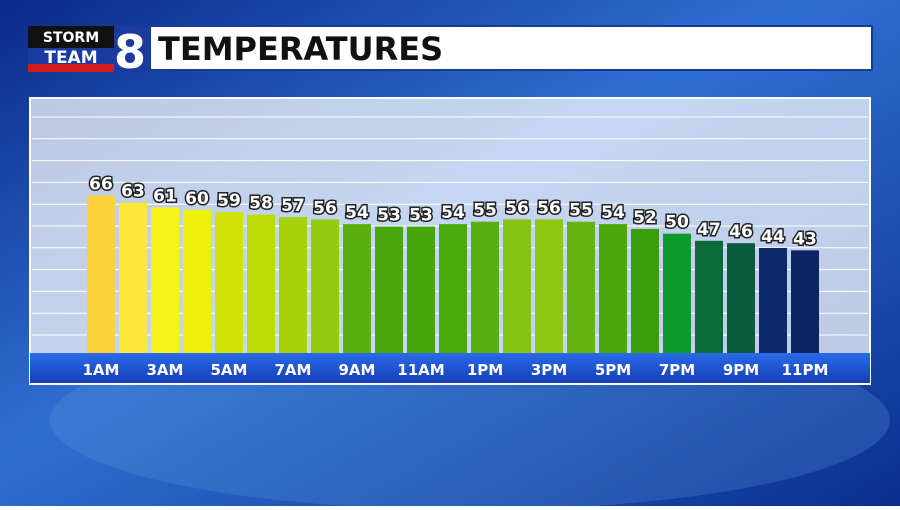  Describe the element at coordinates (357, 370) in the screenshot. I see `x-tick-label: 9AM` at that location.